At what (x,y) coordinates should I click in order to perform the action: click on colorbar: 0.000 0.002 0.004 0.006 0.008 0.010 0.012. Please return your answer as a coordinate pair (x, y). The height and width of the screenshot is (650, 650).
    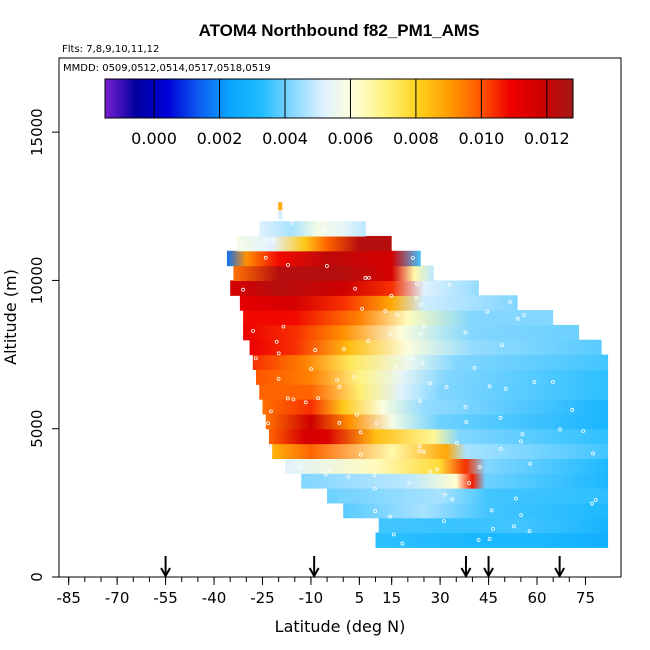
    Looking at the image, I should click on (339, 113).